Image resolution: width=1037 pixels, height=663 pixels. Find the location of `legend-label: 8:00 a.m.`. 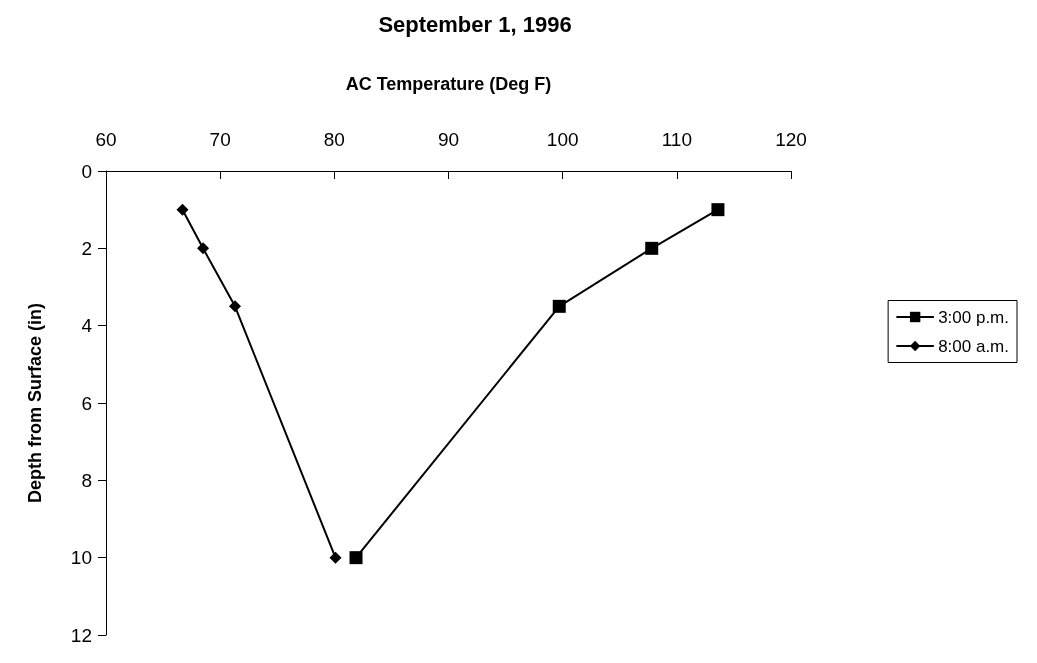

legend-label: 8:00 a.m. is located at coordinates (973, 346).